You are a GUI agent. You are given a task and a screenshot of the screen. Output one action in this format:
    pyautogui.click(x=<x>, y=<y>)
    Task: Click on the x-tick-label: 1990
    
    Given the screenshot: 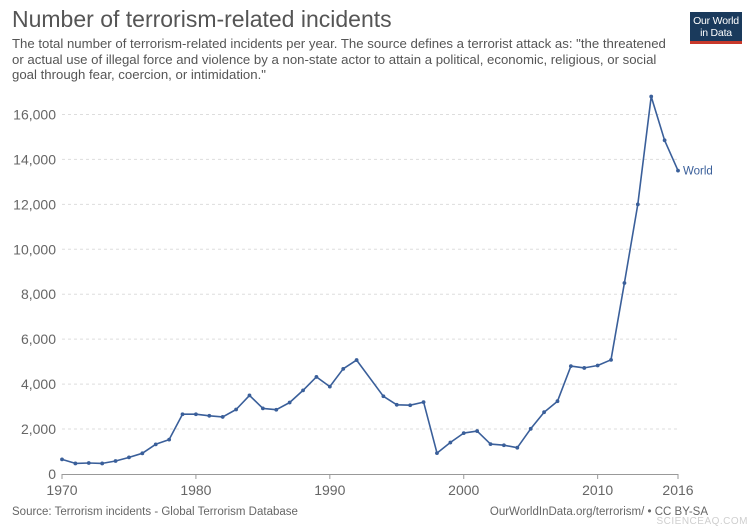 What is the action you would take?
    pyautogui.click(x=329, y=490)
    